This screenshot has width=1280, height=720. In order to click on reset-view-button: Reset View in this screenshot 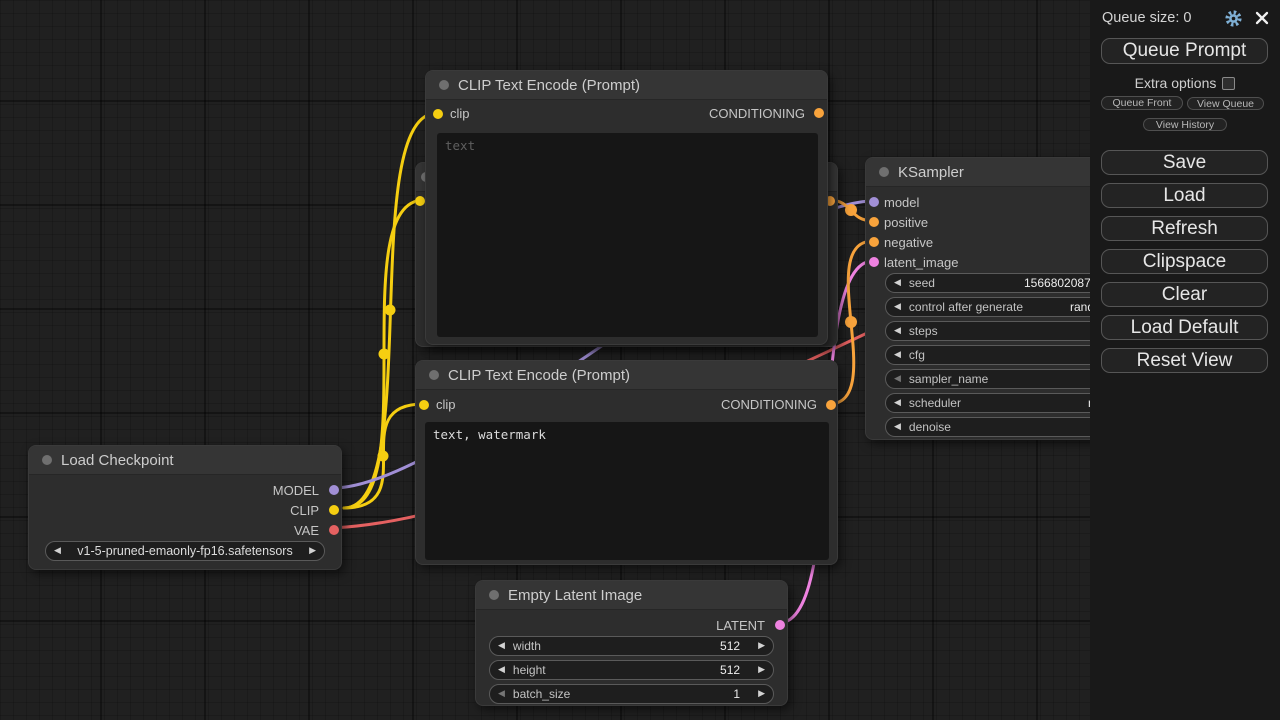, I will do `click(1184, 360)`.